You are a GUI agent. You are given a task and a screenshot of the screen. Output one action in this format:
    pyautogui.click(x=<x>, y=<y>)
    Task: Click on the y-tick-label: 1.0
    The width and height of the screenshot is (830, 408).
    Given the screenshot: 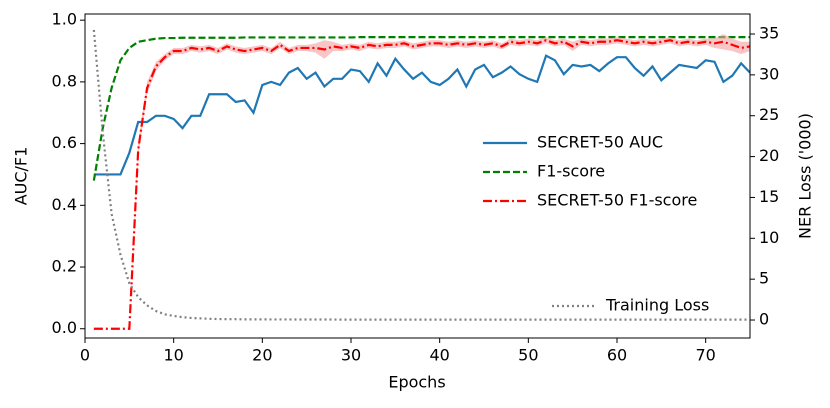 What is the action you would take?
    pyautogui.click(x=64, y=19)
    